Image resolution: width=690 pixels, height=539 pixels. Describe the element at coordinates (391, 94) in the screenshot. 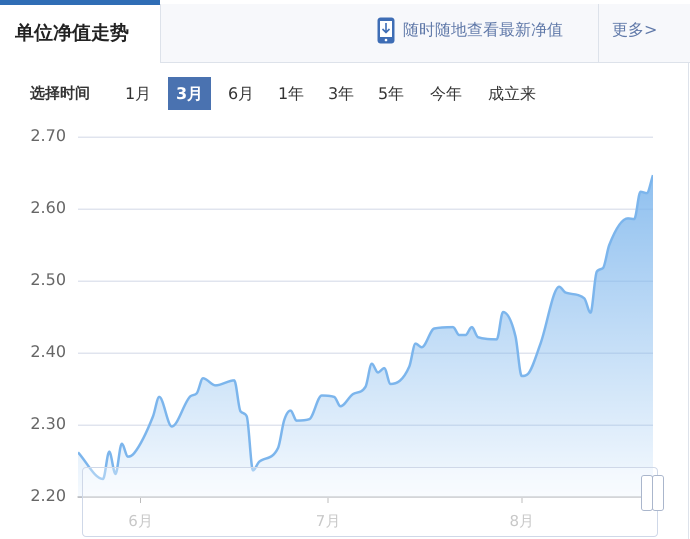

I see `text: 5年` at that location.